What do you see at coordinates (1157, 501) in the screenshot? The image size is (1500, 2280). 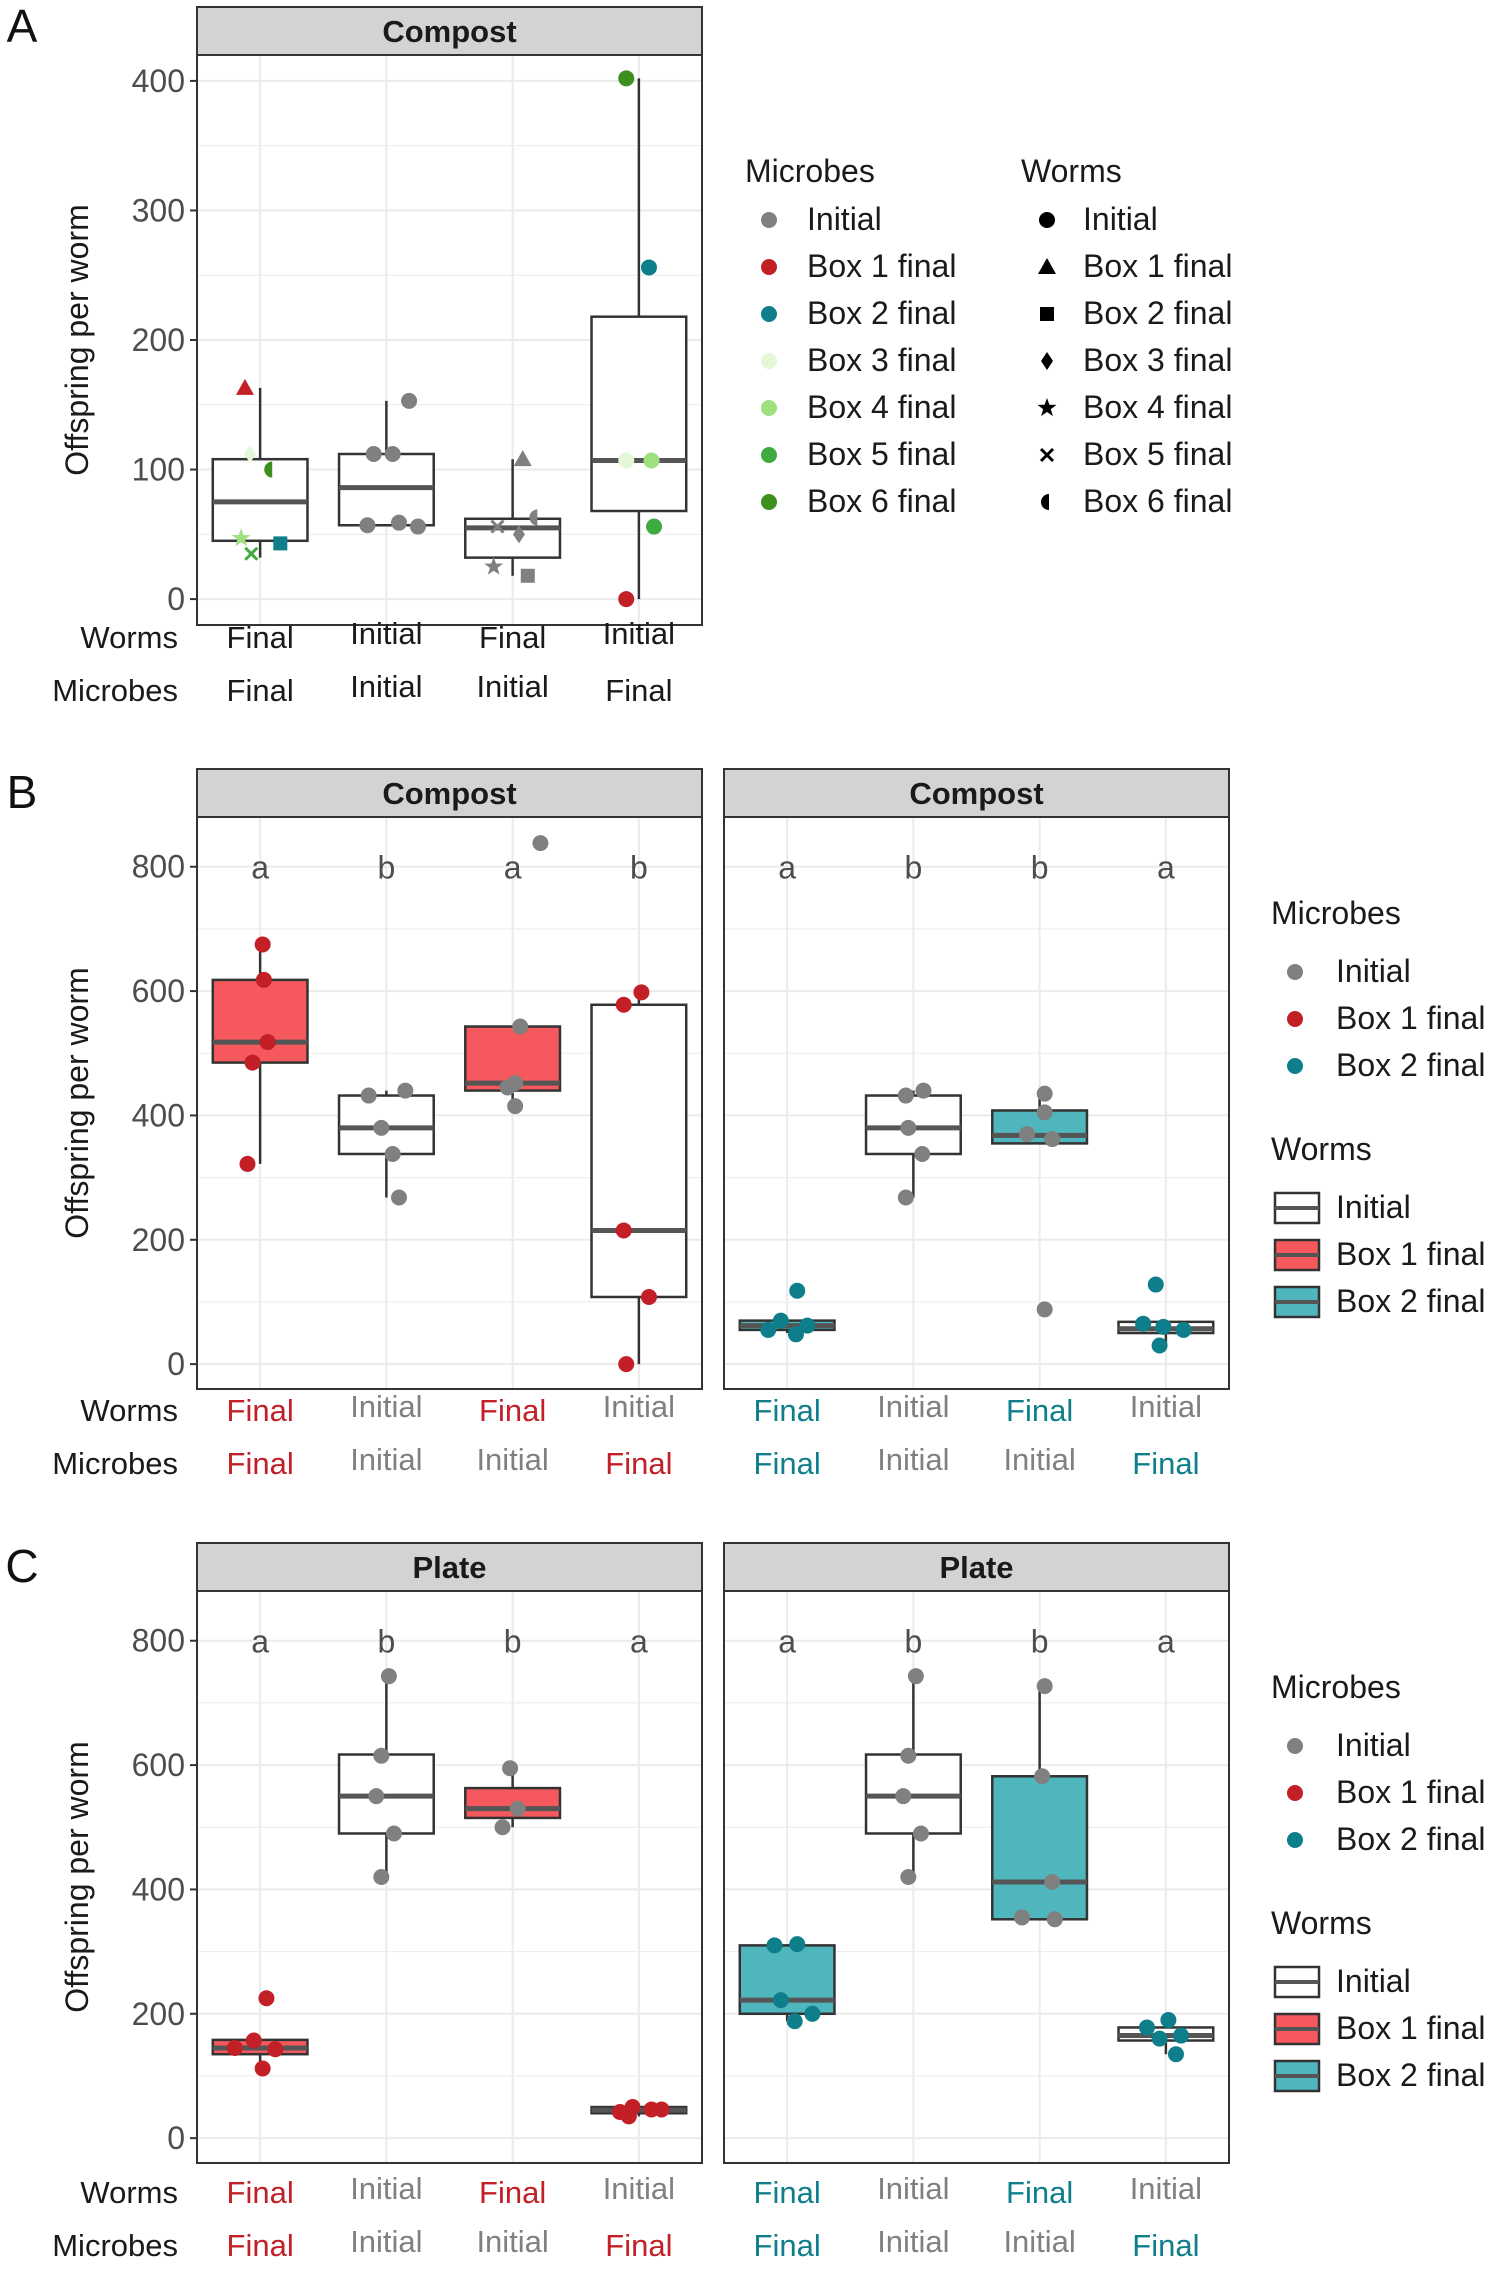 I see `legend-label-worm: Box 6 final` at bounding box center [1157, 501].